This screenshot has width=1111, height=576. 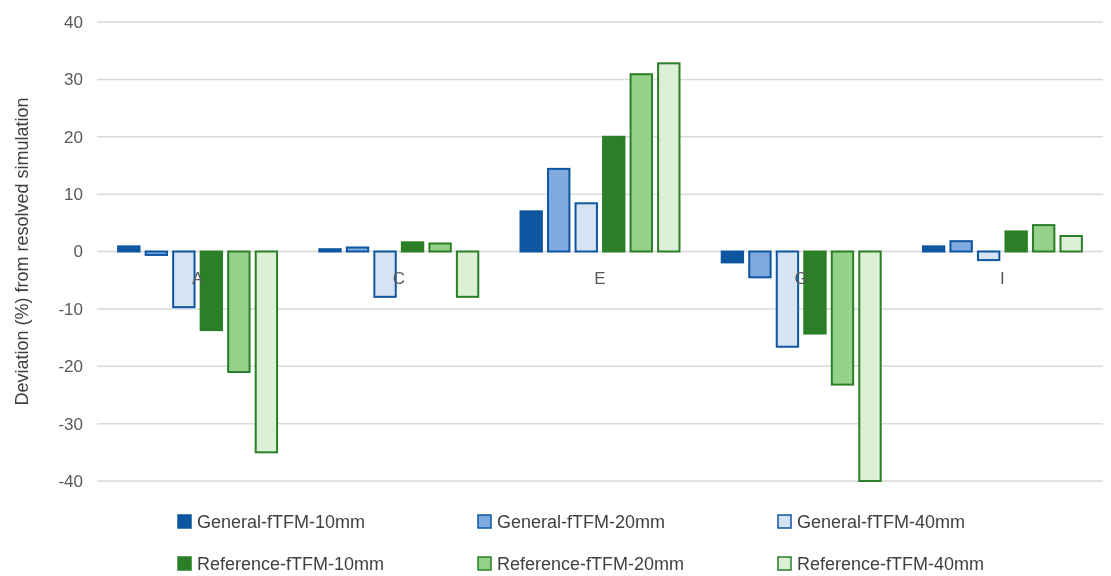 What do you see at coordinates (70, 424) in the screenshot?
I see `y-tick-label: -30` at bounding box center [70, 424].